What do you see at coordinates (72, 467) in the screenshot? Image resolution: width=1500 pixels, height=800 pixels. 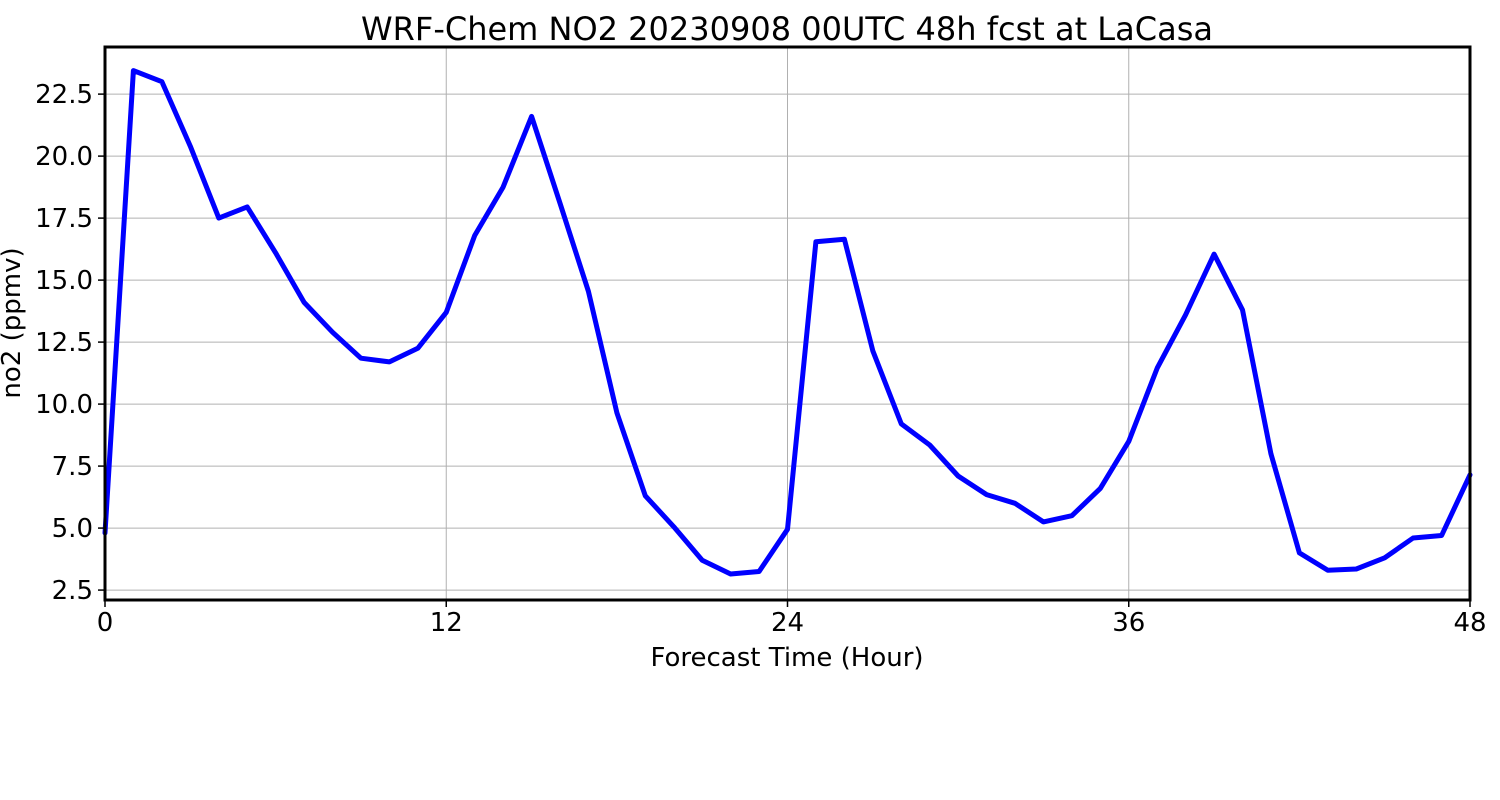 I see `y-tick-label: 7.5` at bounding box center [72, 467].